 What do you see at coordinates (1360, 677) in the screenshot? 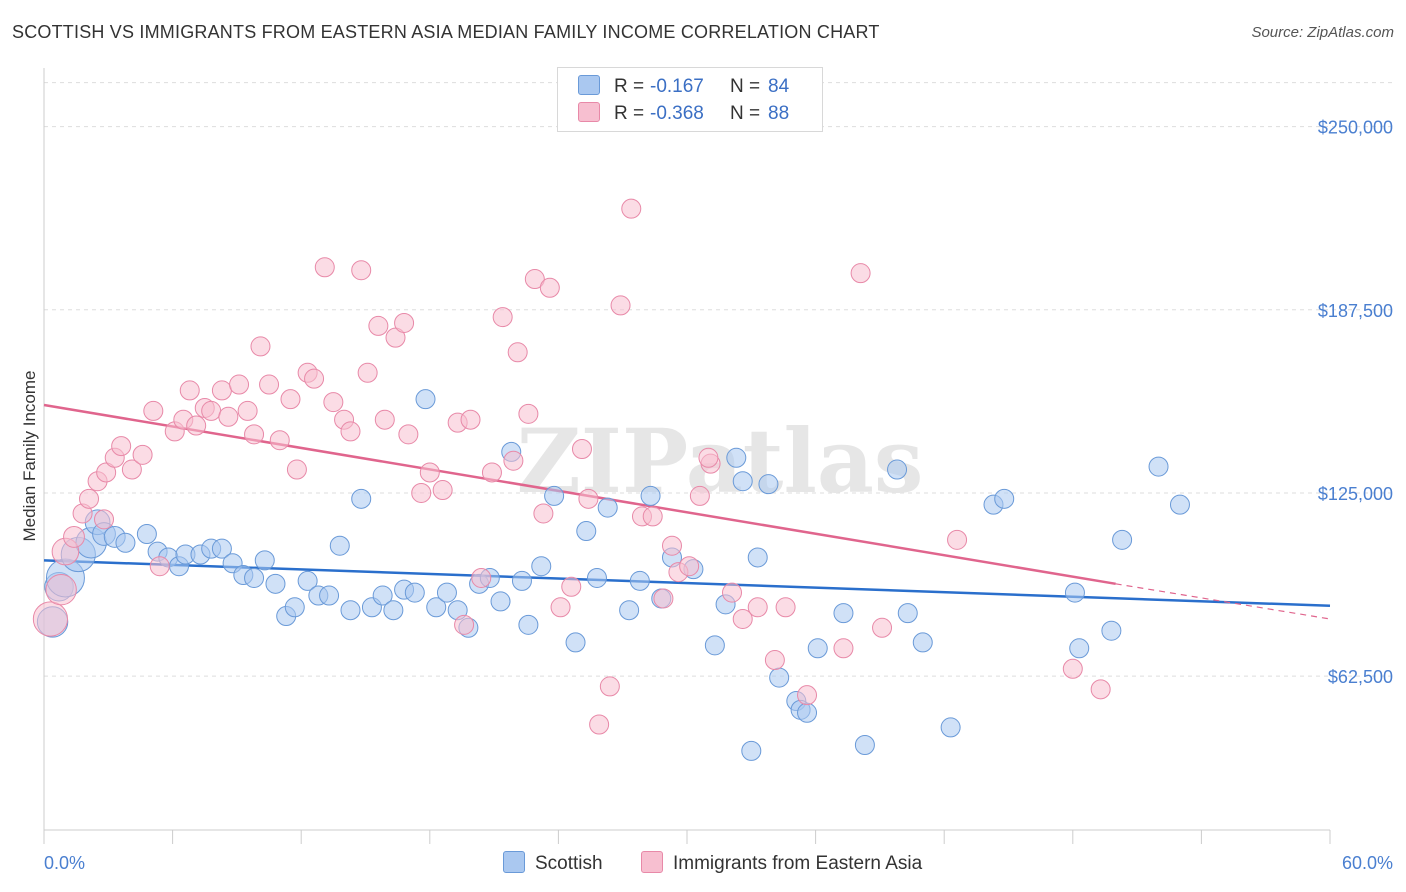
I see `y-tick-label: $62,500` at bounding box center [1360, 677].